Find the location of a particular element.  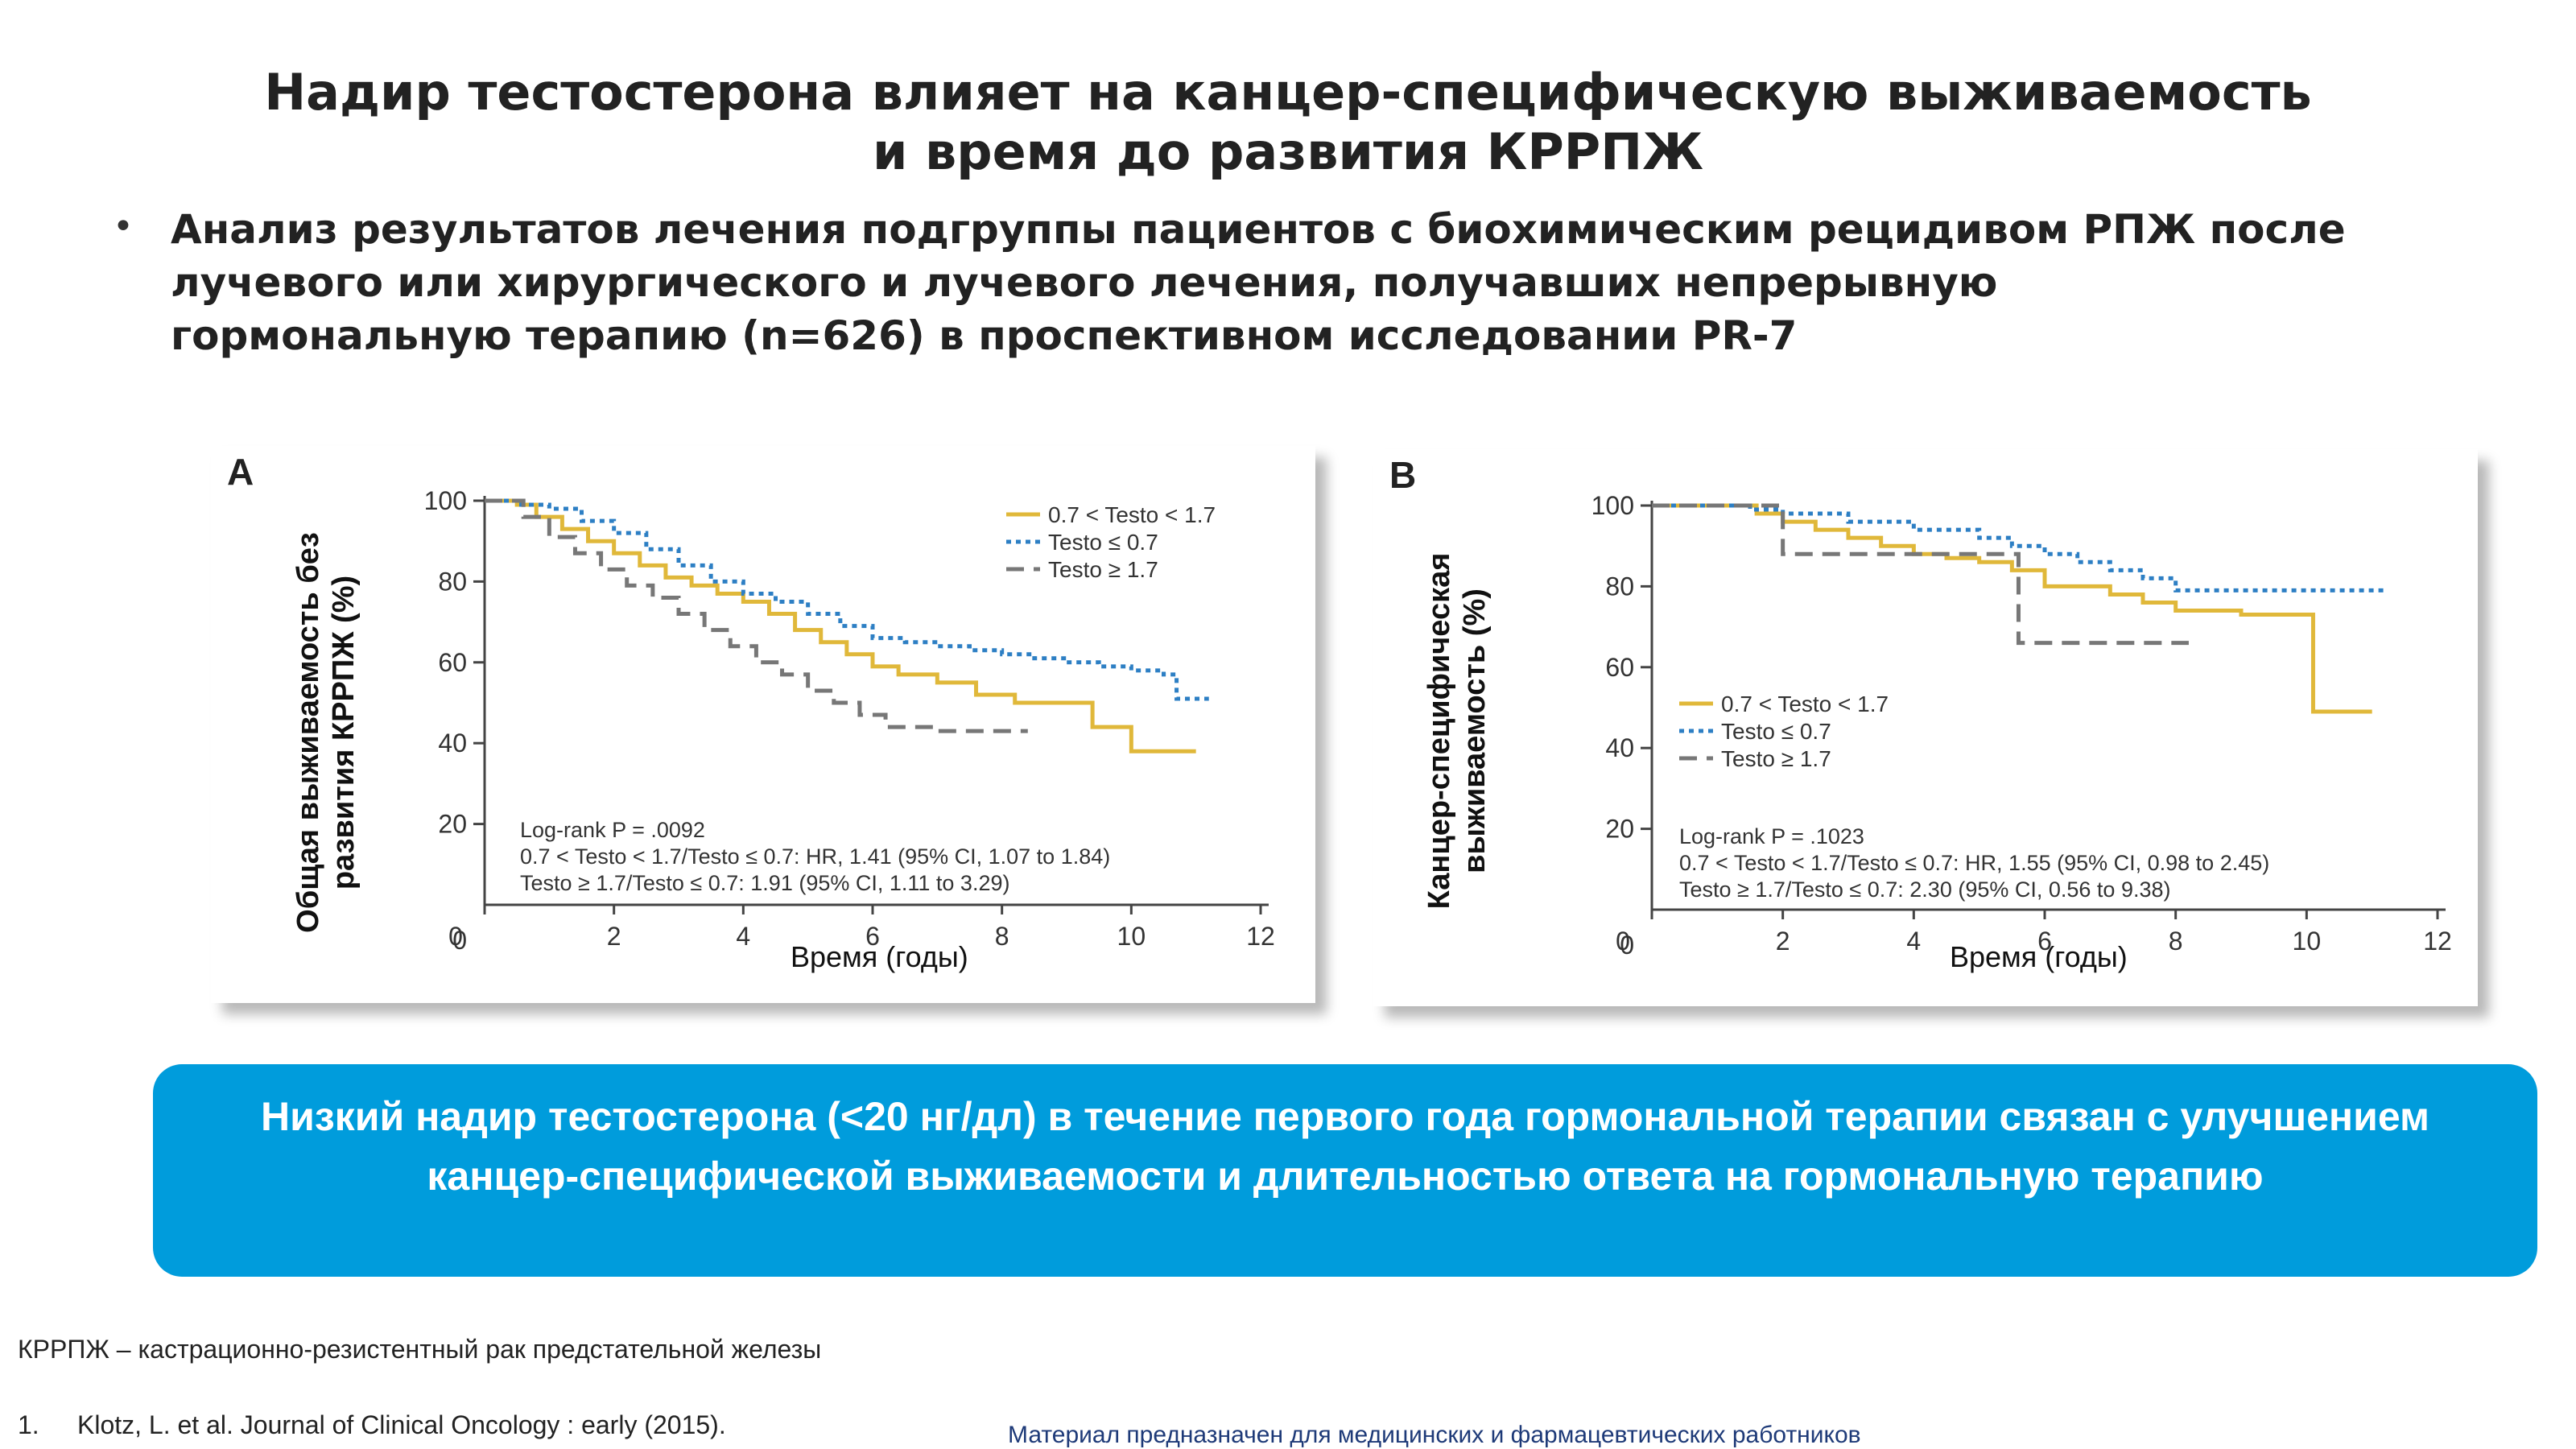

chart-b-x-tick-label: 12 is located at coordinates (2437, 941).